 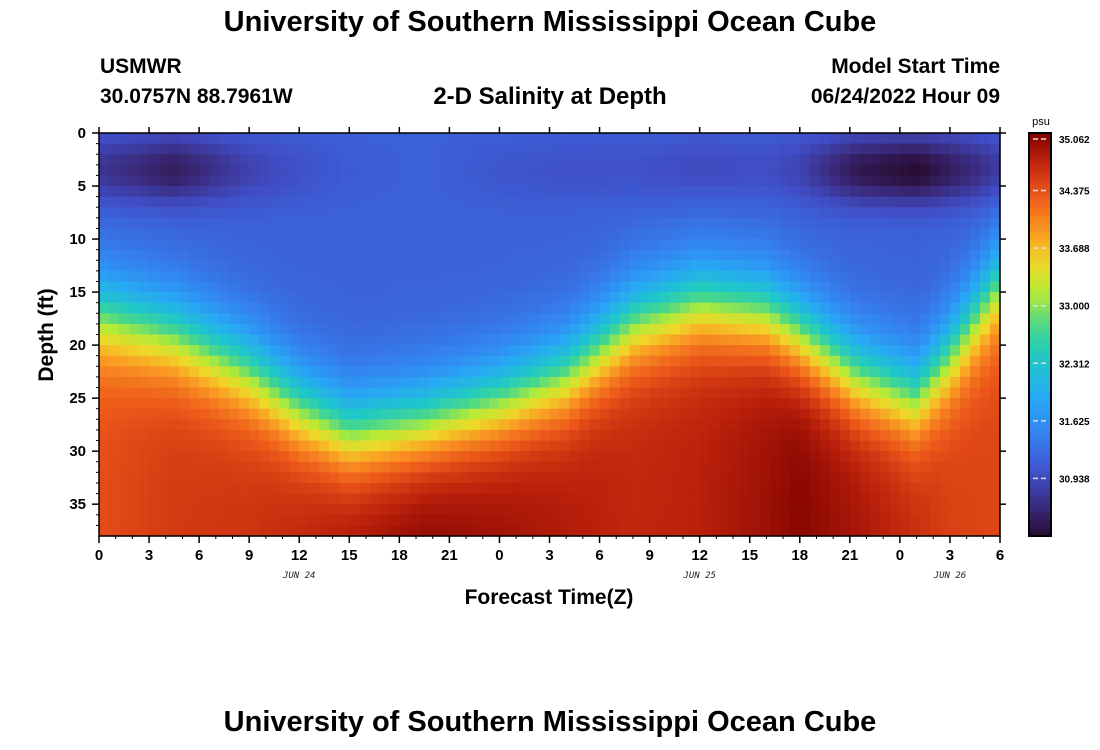 I want to click on x-tick-label: 9, so click(x=649, y=555).